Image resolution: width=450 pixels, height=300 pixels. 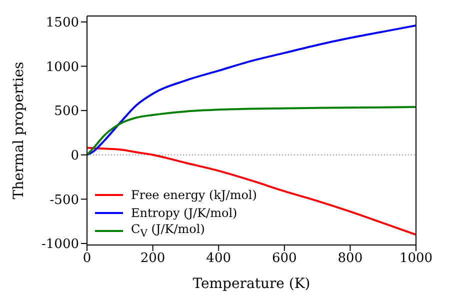 What do you see at coordinates (87, 258) in the screenshot?
I see `x-tick-label: 0` at bounding box center [87, 258].